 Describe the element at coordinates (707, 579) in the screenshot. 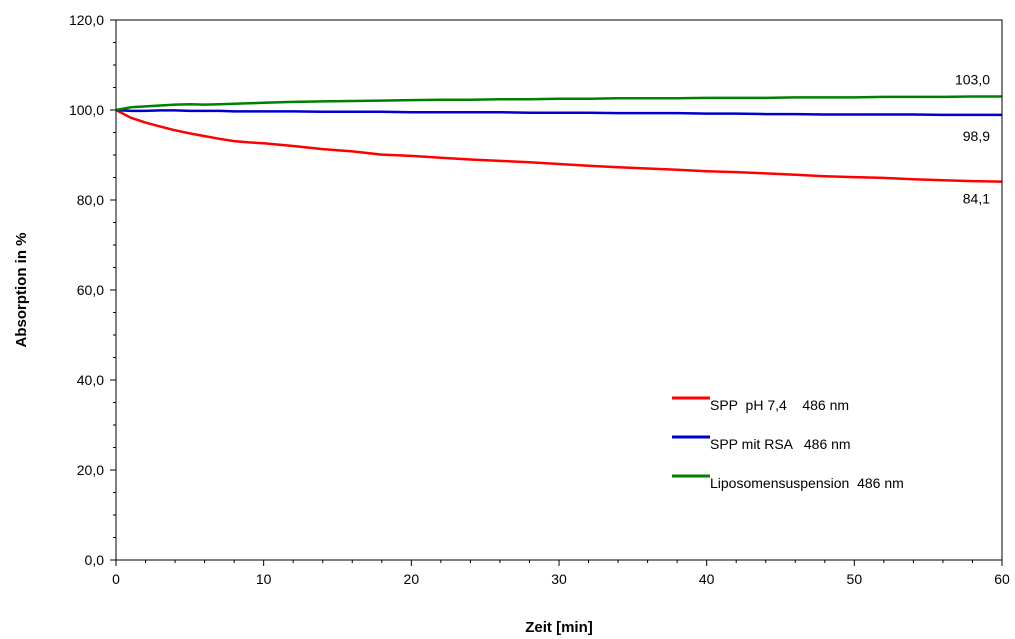

I see `x-tick-label: 40` at that location.